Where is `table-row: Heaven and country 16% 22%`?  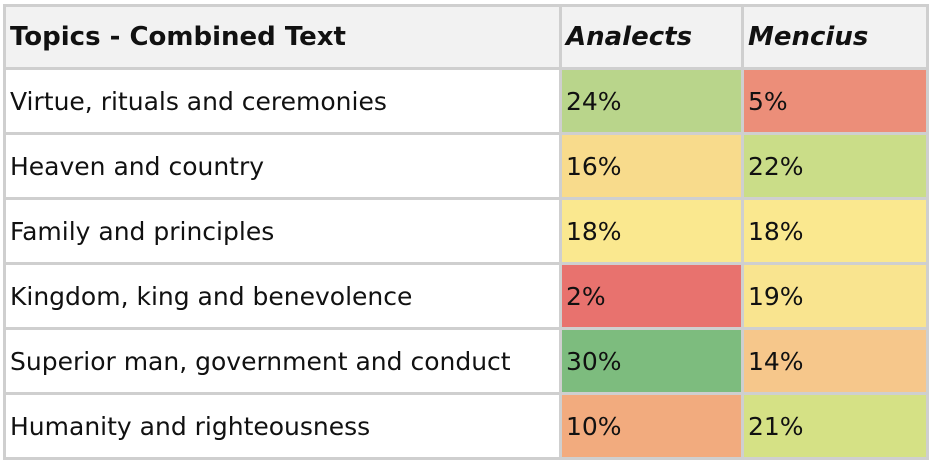 table-row: Heaven and country 16% 22% is located at coordinates (466, 167).